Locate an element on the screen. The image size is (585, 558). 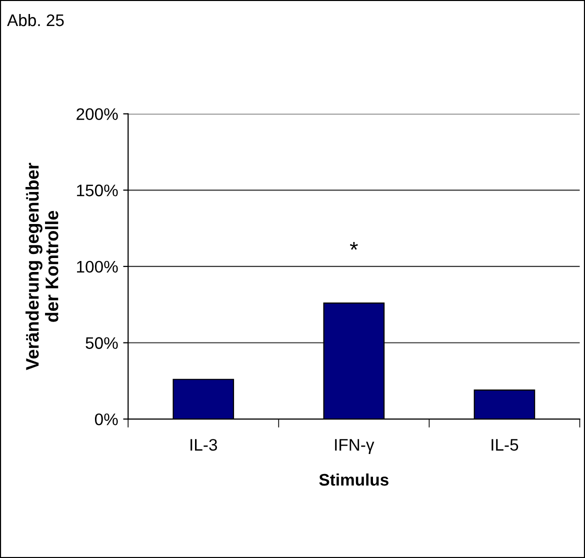
chart-title: Abb. 25 is located at coordinates (35, 20).